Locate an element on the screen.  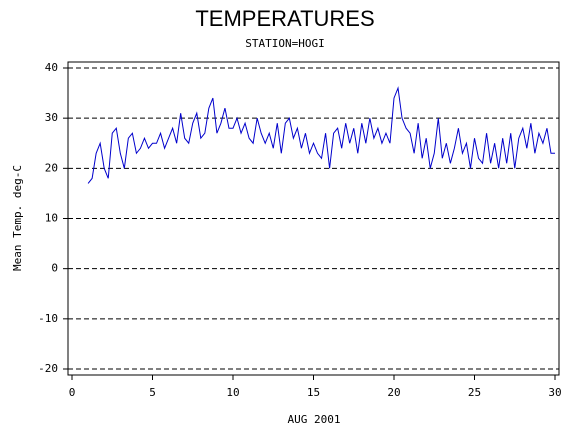
y-tick-label: -10 is located at coordinates (48, 318).